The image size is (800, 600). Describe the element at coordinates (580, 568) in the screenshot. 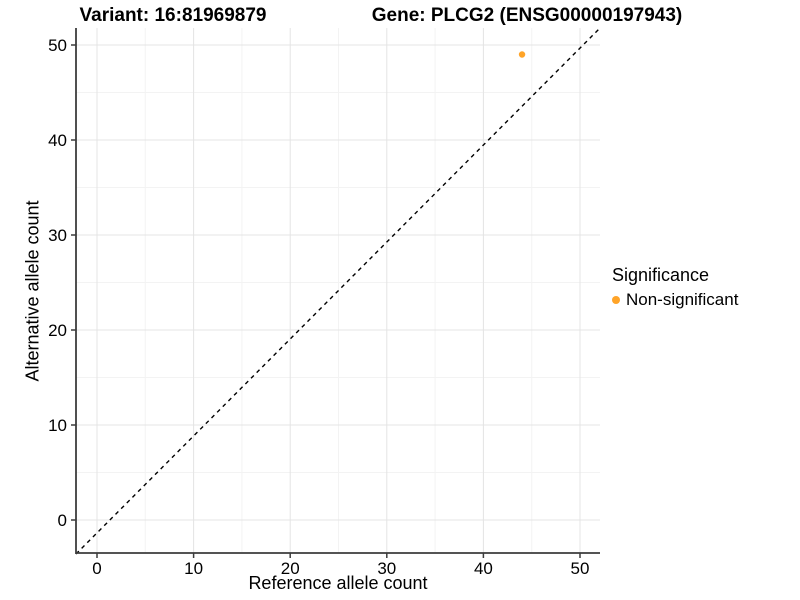

I see `x-tick-label: 50` at that location.